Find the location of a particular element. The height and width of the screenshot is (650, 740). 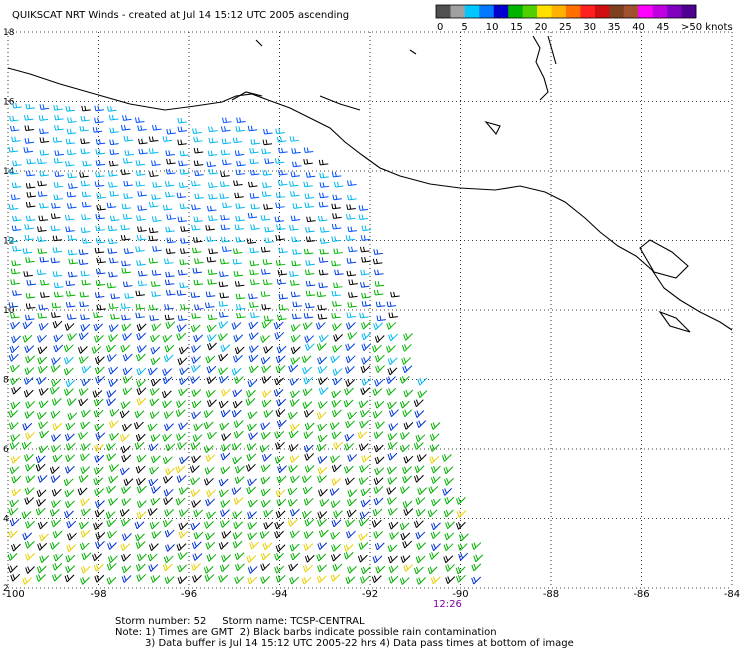

lon-label: -86 is located at coordinates (641, 594).